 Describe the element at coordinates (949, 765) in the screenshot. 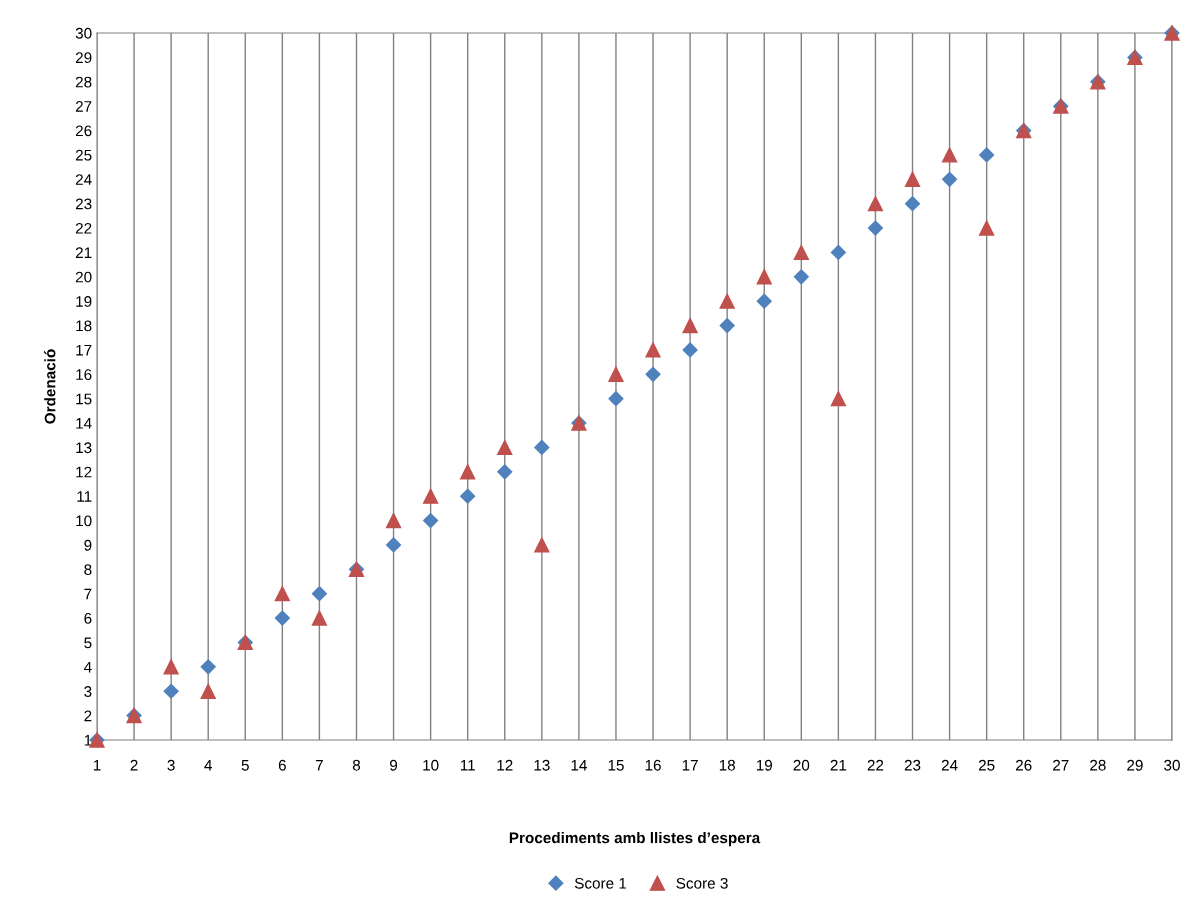

I see `x-tick-label: 24` at that location.